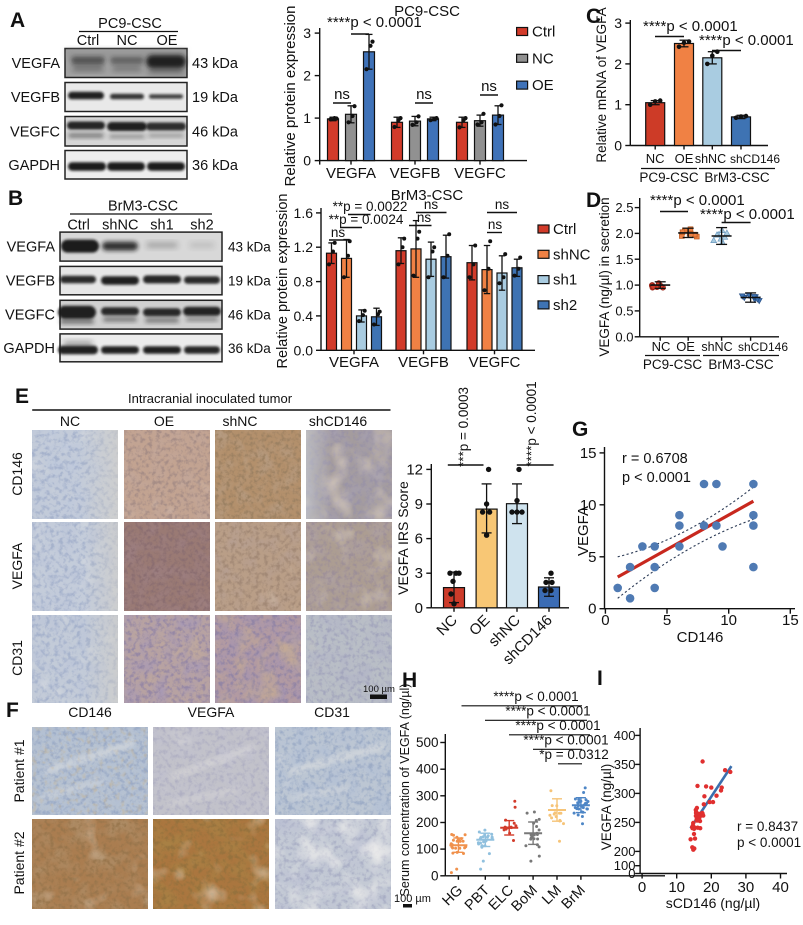 Image resolution: width=803 pixels, height=925 pixels. I want to click on svg-text: 15, so click(790, 620).